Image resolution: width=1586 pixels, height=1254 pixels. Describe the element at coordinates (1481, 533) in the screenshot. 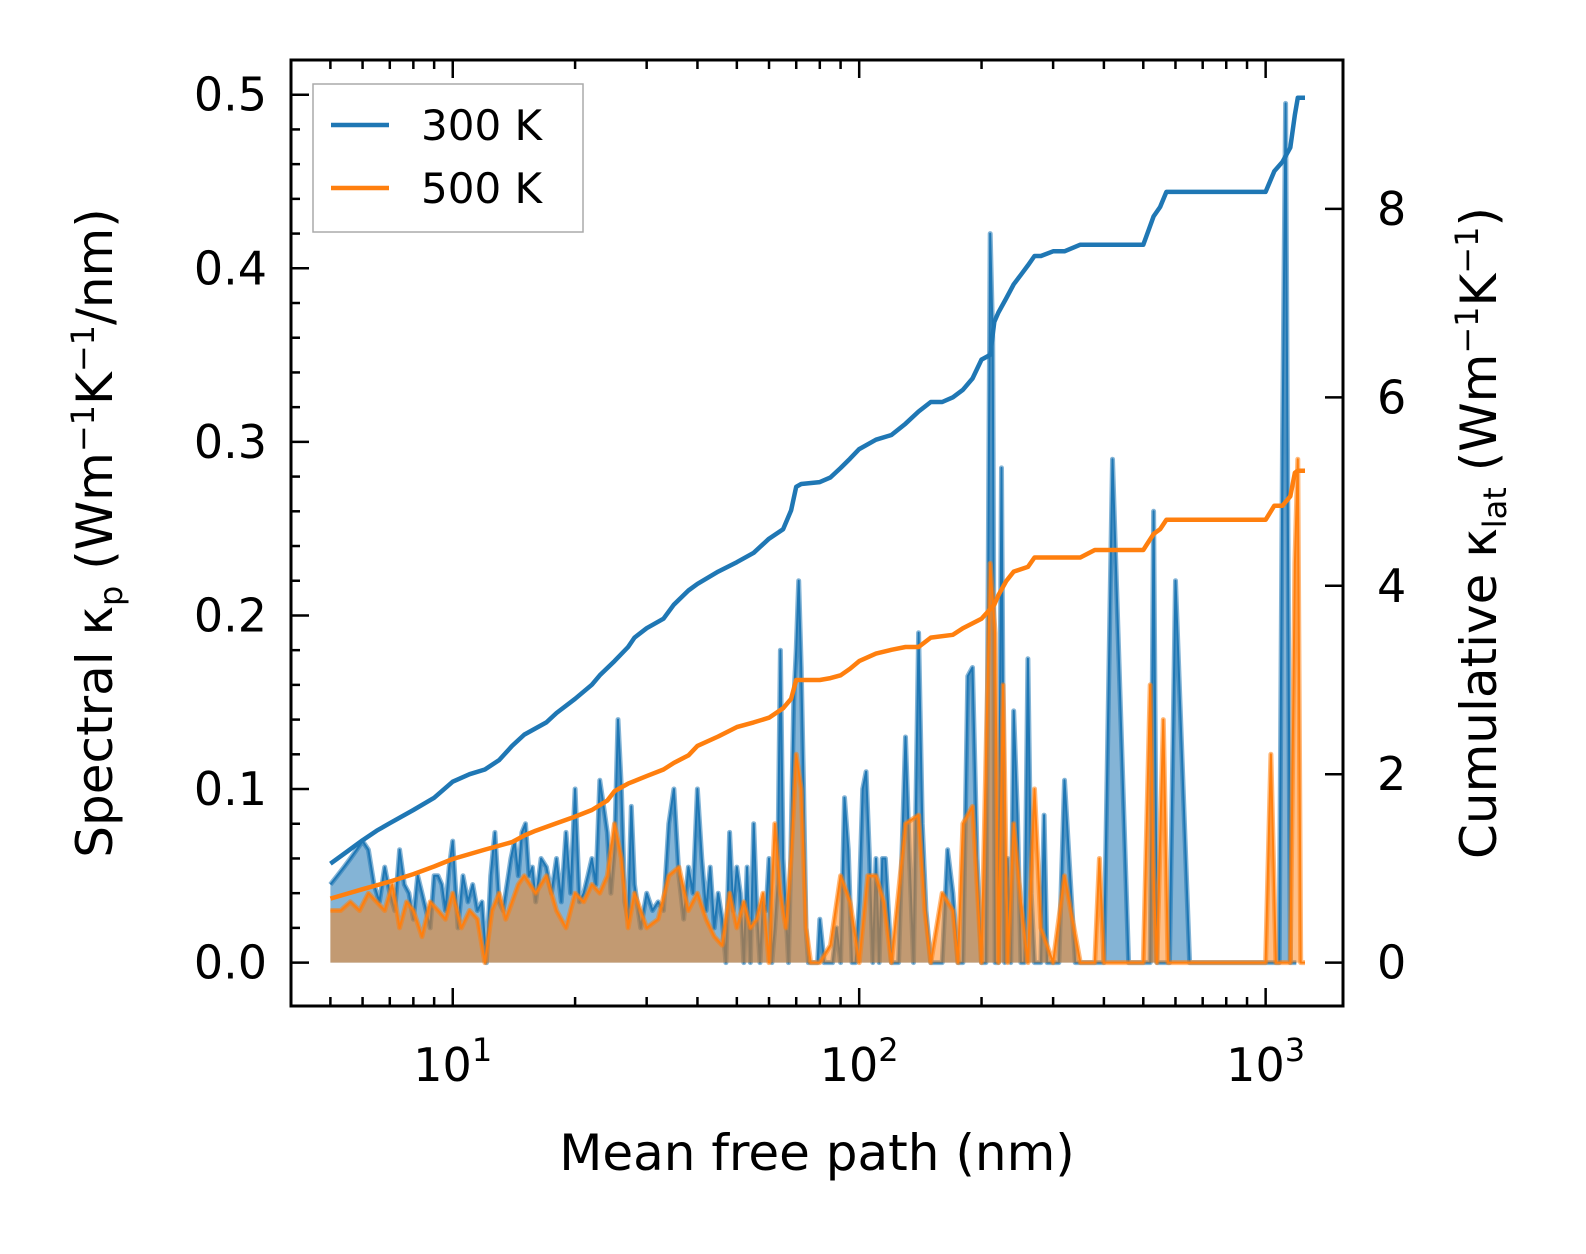

I see `y2-axis-title: Cumulative κlat (Wm−1K−1)` at that location.